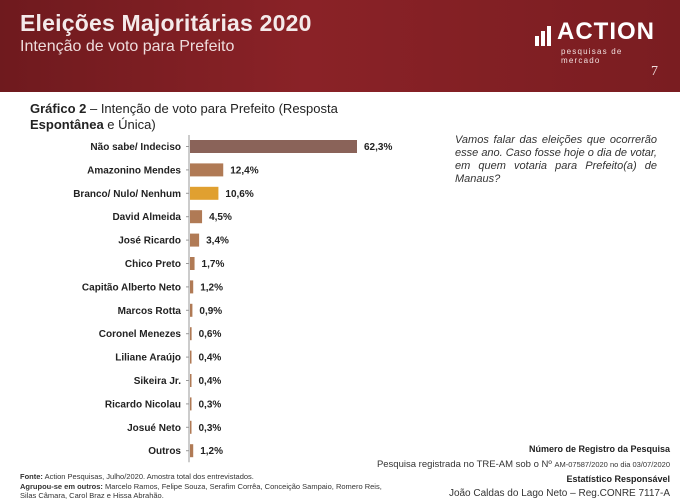 The height and width of the screenshot is (502, 680). I want to click on logo-text: ACTION, so click(606, 31).